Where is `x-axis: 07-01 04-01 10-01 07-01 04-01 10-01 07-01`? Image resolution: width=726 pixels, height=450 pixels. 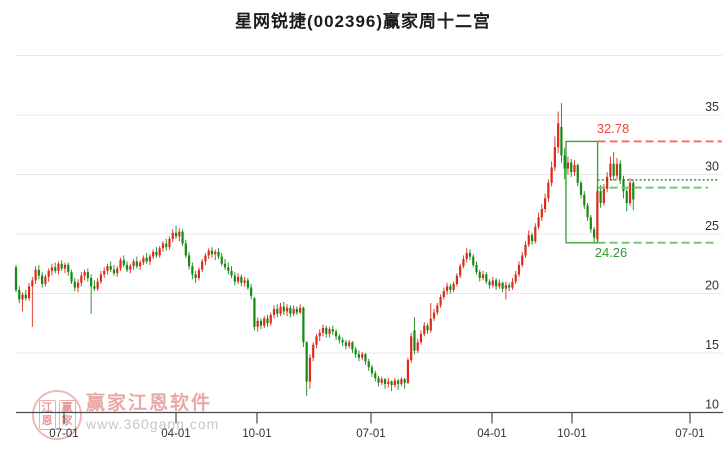
x-axis: 07-01 04-01 10-01 07-01 04-01 10-01 07-01 is located at coordinates (369, 425).